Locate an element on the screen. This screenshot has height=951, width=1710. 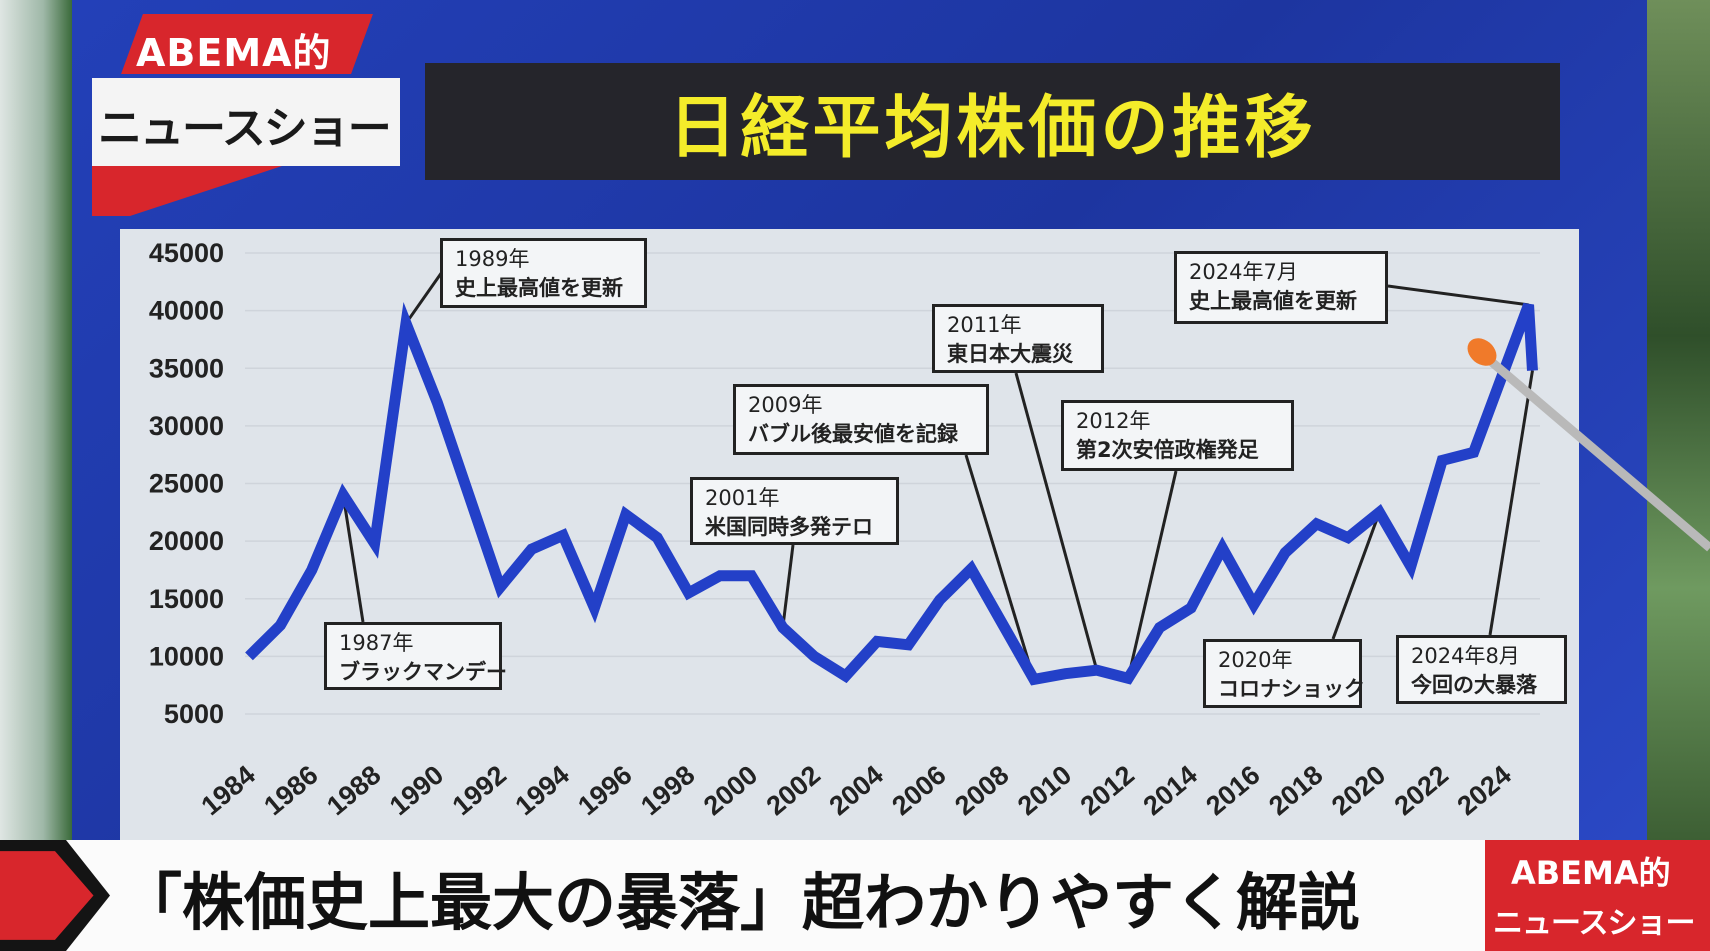
y-tick-label: 25000 is located at coordinates (186, 484).